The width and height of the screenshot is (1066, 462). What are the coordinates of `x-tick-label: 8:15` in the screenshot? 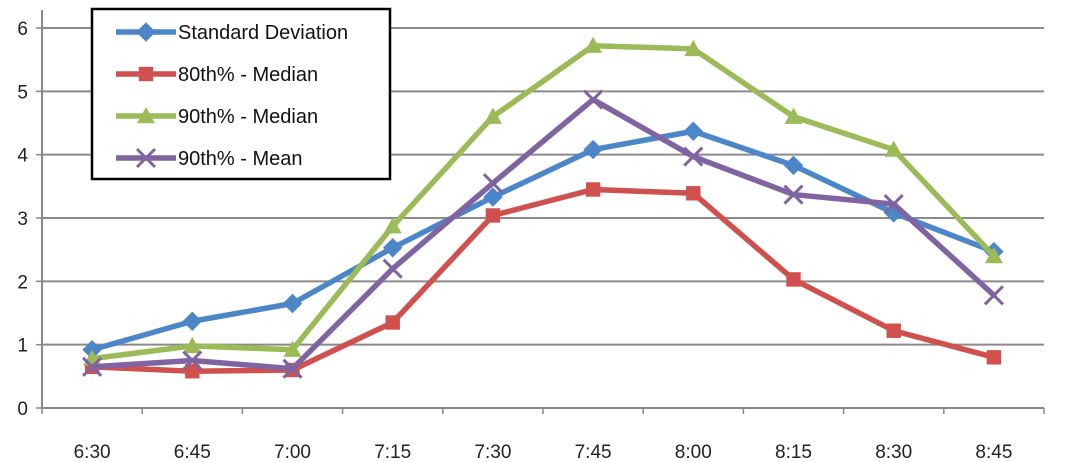 It's located at (793, 452).